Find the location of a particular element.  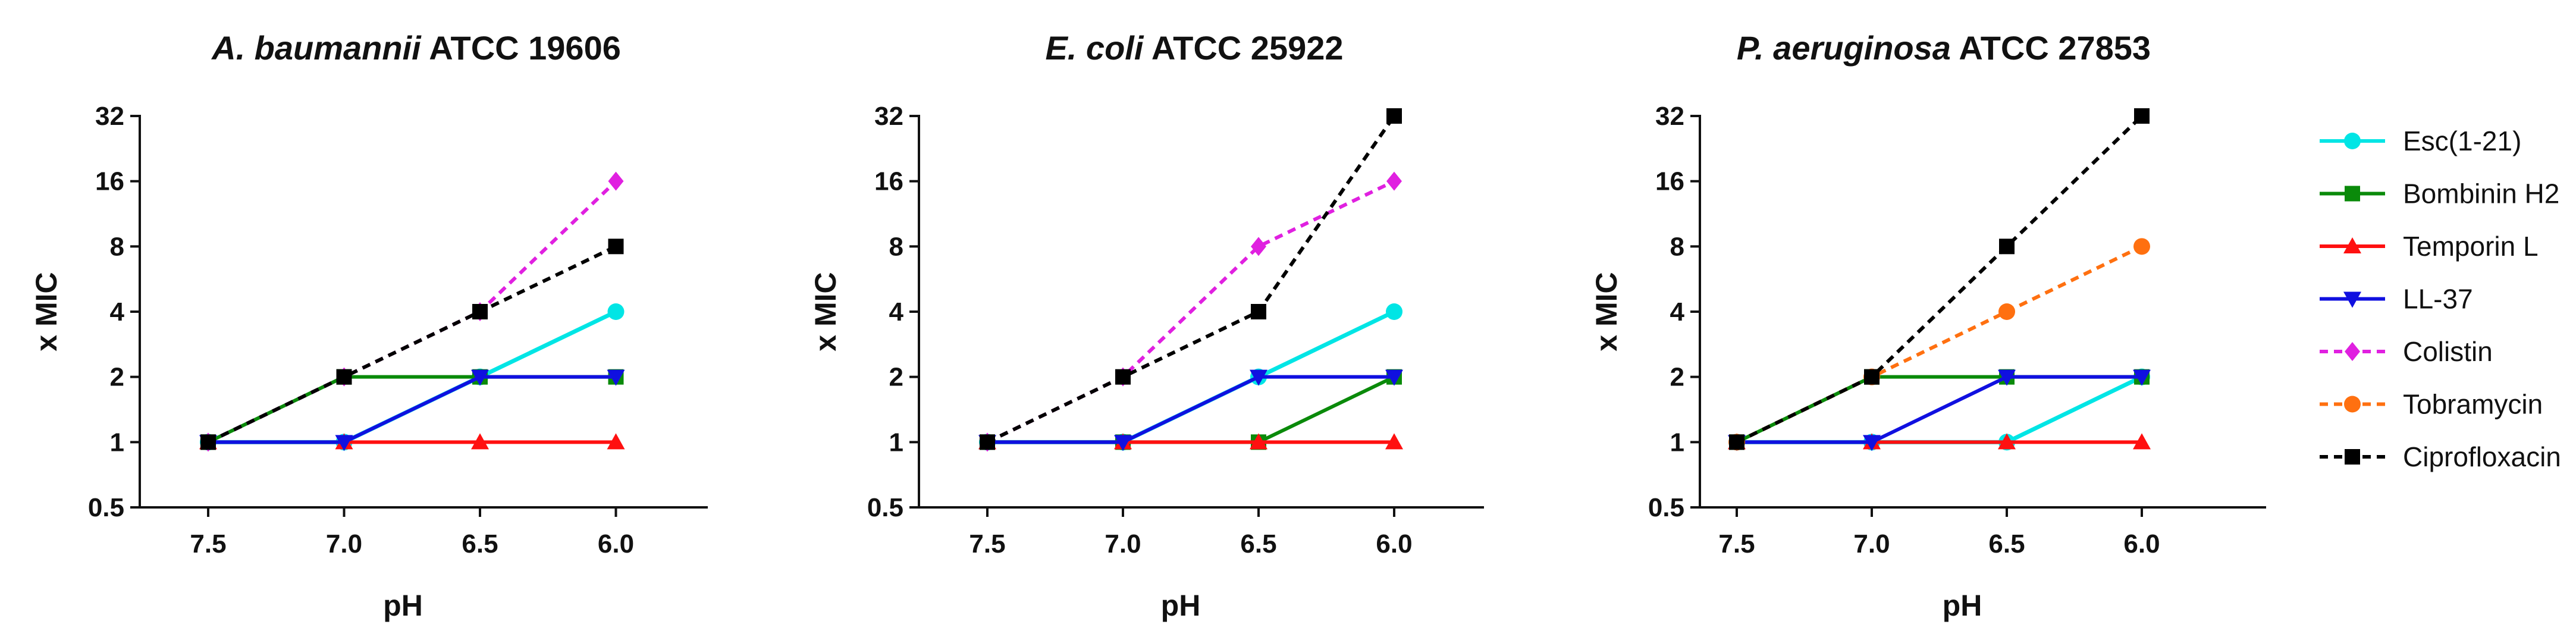

legend-item-tobramycin: Tobramycin is located at coordinates (2431, 404).